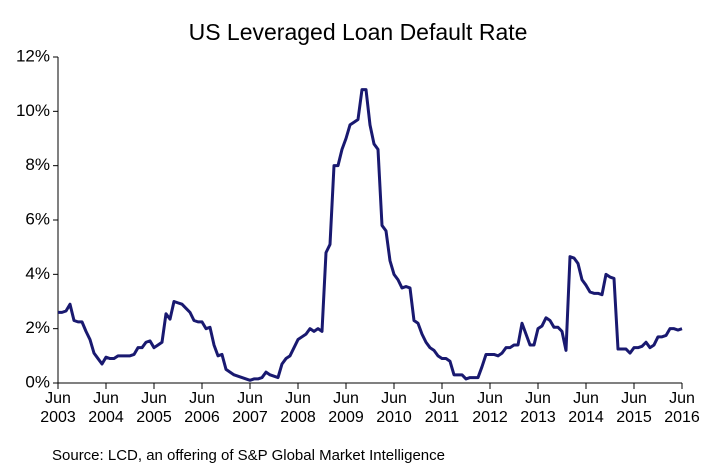 The width and height of the screenshot is (708, 472). I want to click on x-tick-label: Jun 2007, so click(250, 408).